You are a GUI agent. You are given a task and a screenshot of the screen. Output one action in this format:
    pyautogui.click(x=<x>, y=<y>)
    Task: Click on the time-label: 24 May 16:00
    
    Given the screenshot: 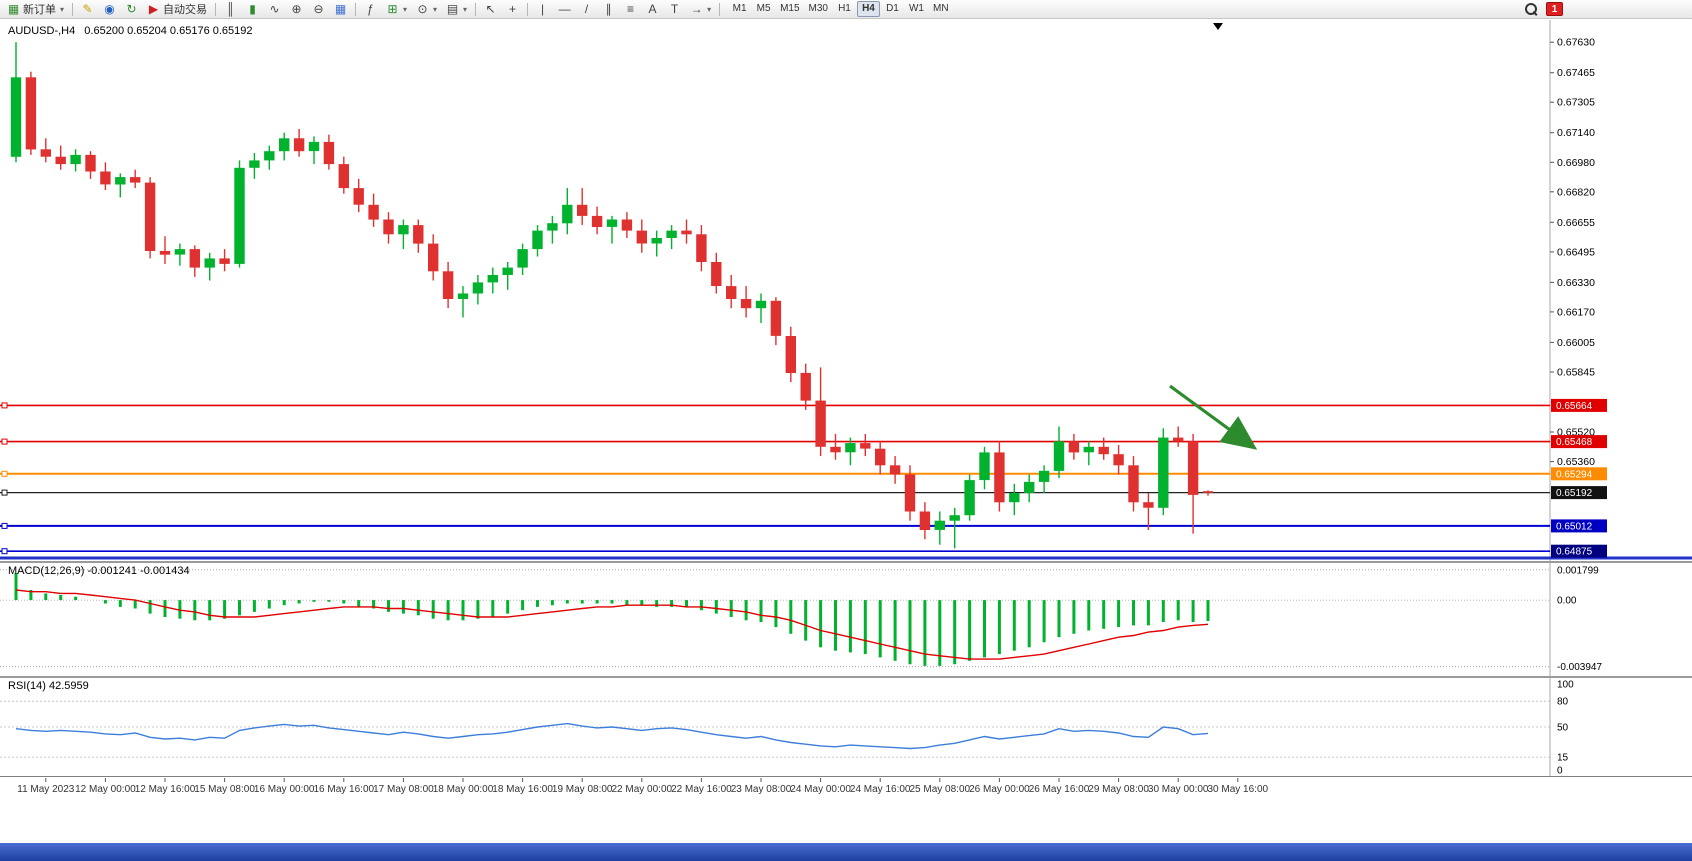 What is the action you would take?
    pyautogui.click(x=880, y=789)
    